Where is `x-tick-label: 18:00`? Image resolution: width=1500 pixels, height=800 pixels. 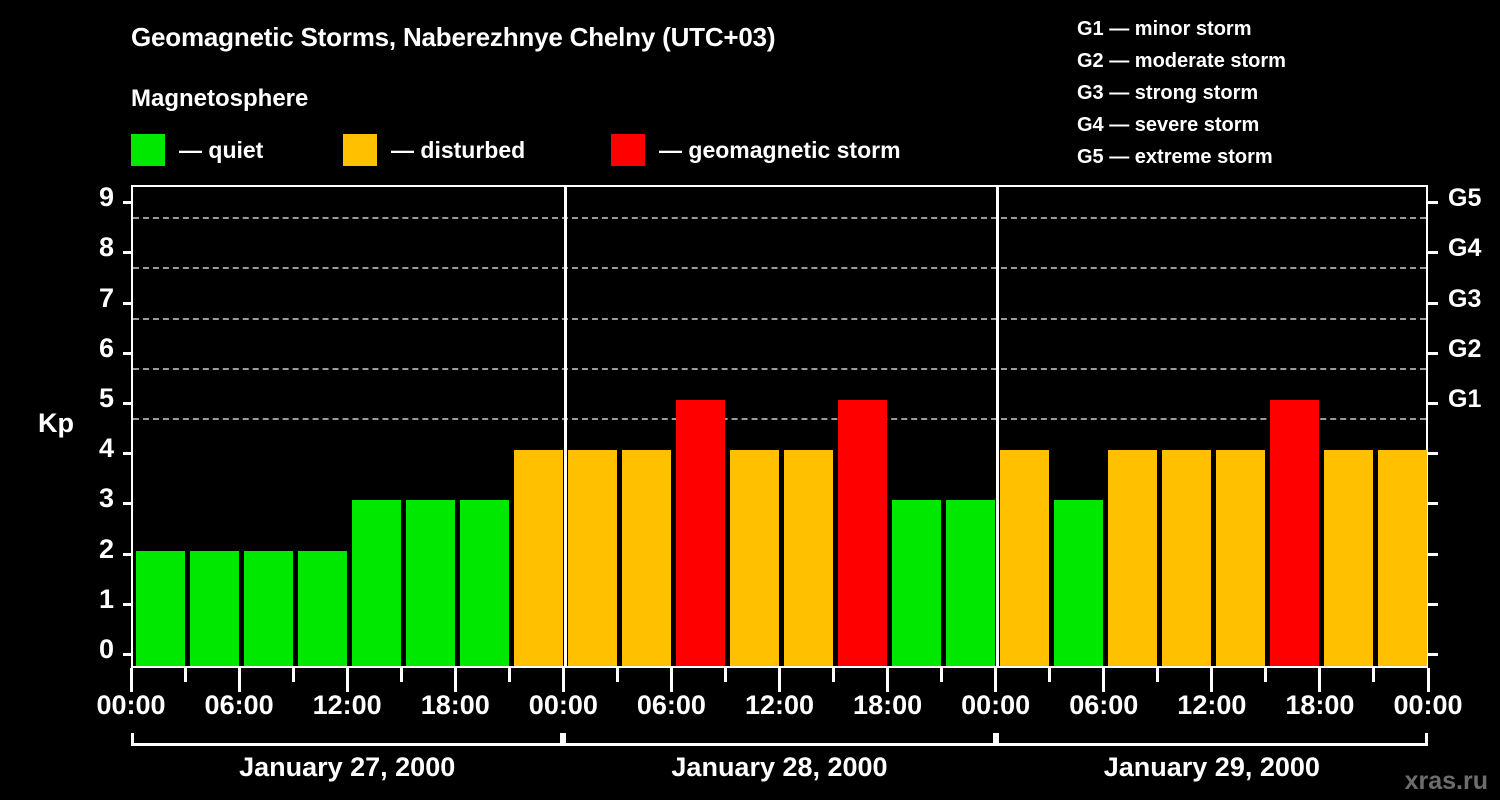
x-tick-label: 18:00 is located at coordinates (888, 705).